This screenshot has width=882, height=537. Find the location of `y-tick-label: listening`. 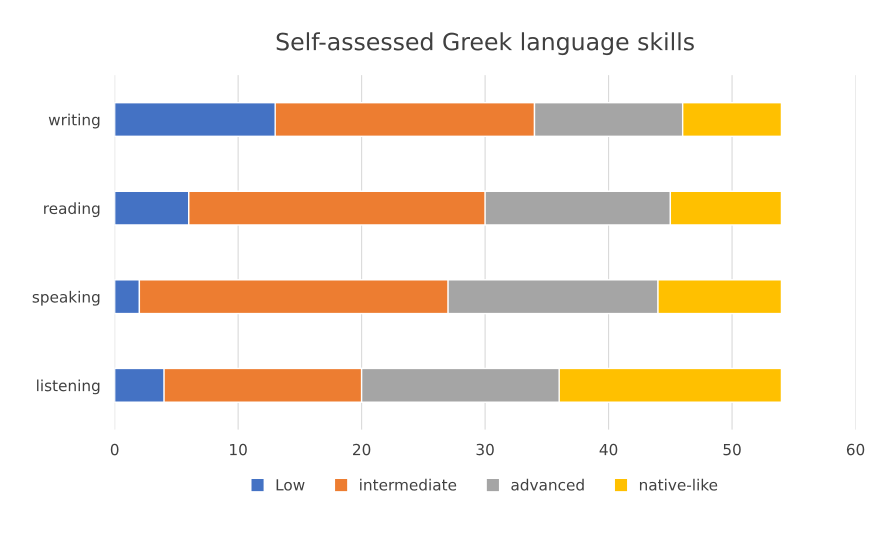

y-tick-label: listening is located at coordinates (68, 386).